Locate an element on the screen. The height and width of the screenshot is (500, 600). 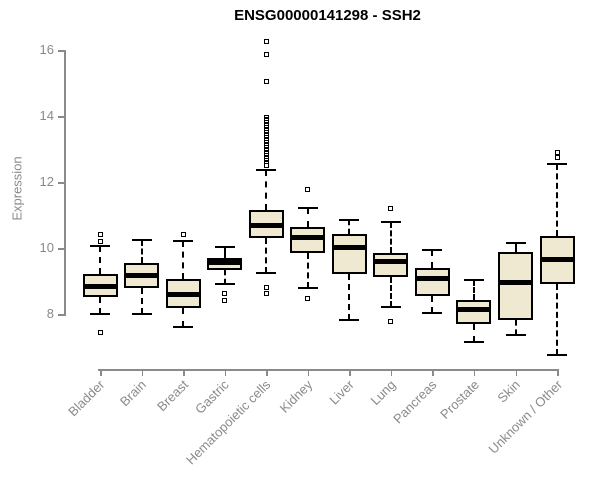
whisker-cap-lower-lung is located at coordinates (390, 306).